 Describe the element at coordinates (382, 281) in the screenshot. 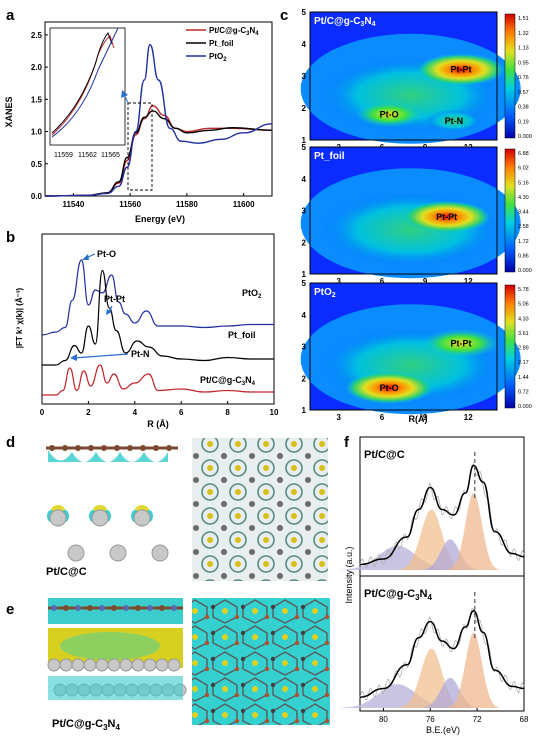

I see `c-xtick-1-1: 6` at that location.